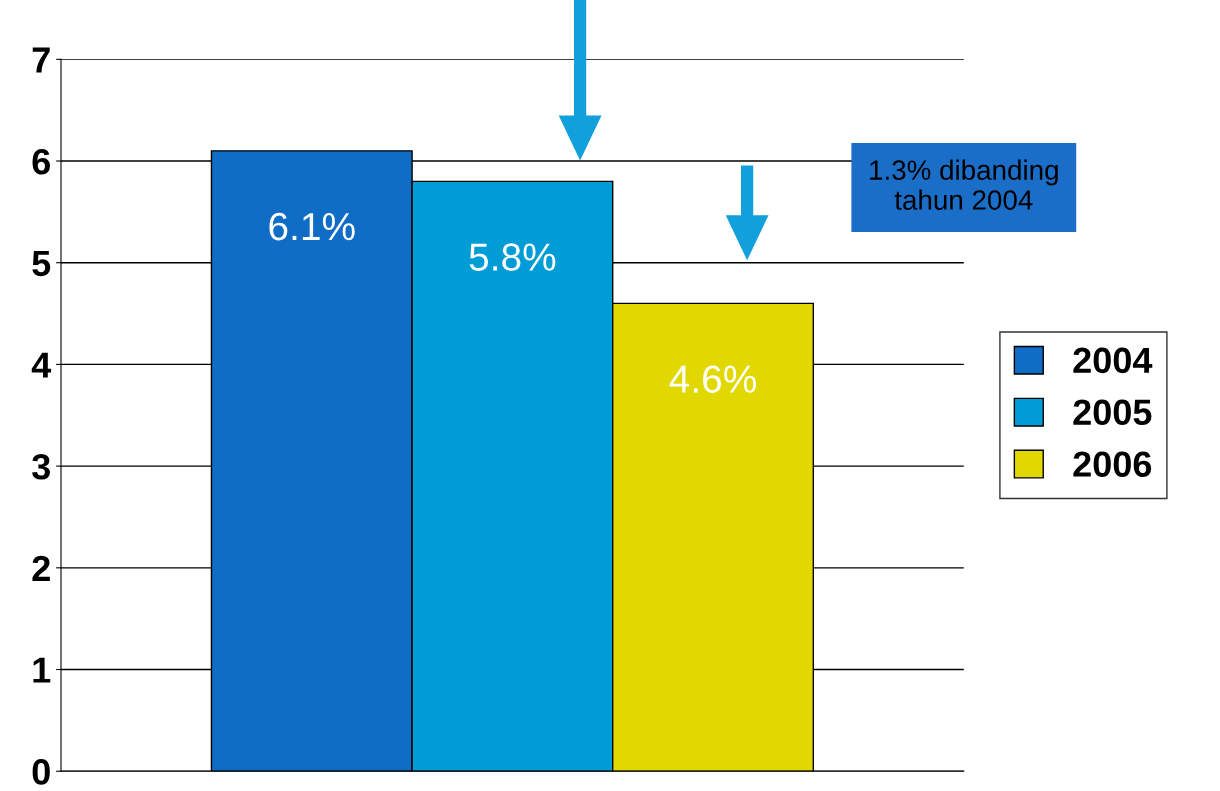 The width and height of the screenshot is (1220, 791). What do you see at coordinates (712, 379) in the screenshot?
I see `data-label: 4.6%` at bounding box center [712, 379].